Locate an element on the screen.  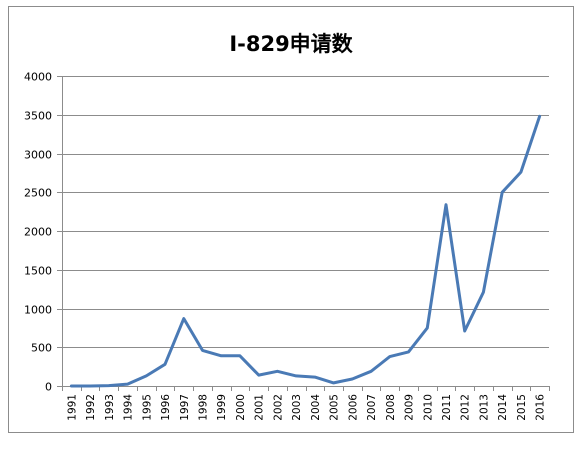
x-tick-label: 1992 is located at coordinates (91, 407).